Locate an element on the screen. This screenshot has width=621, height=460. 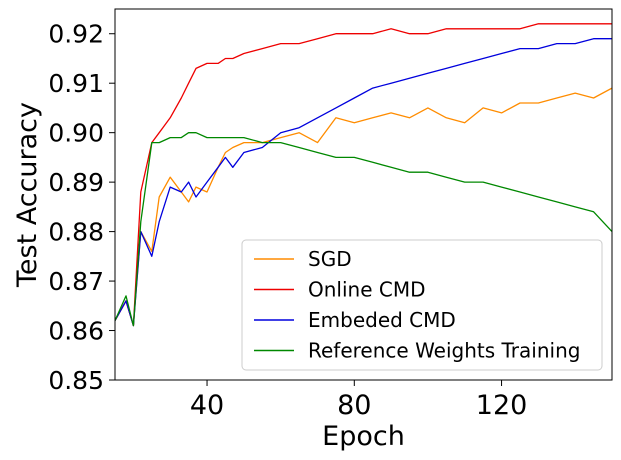
legend-item: SGD is located at coordinates (303, 259).